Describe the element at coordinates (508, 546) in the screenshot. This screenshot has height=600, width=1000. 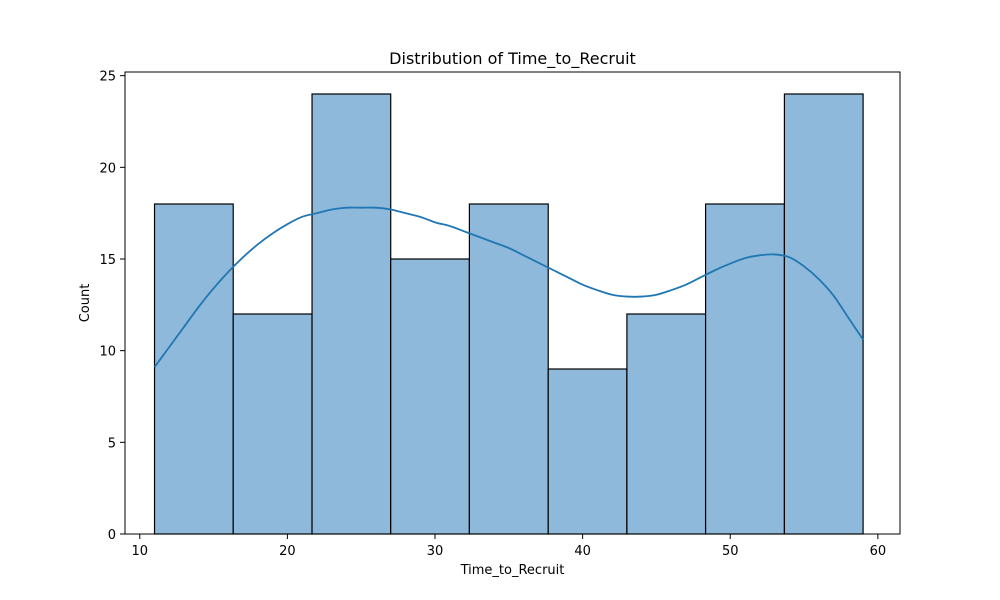
I see `x-axis-ticks: 10 20 30 40 50 60` at that location.